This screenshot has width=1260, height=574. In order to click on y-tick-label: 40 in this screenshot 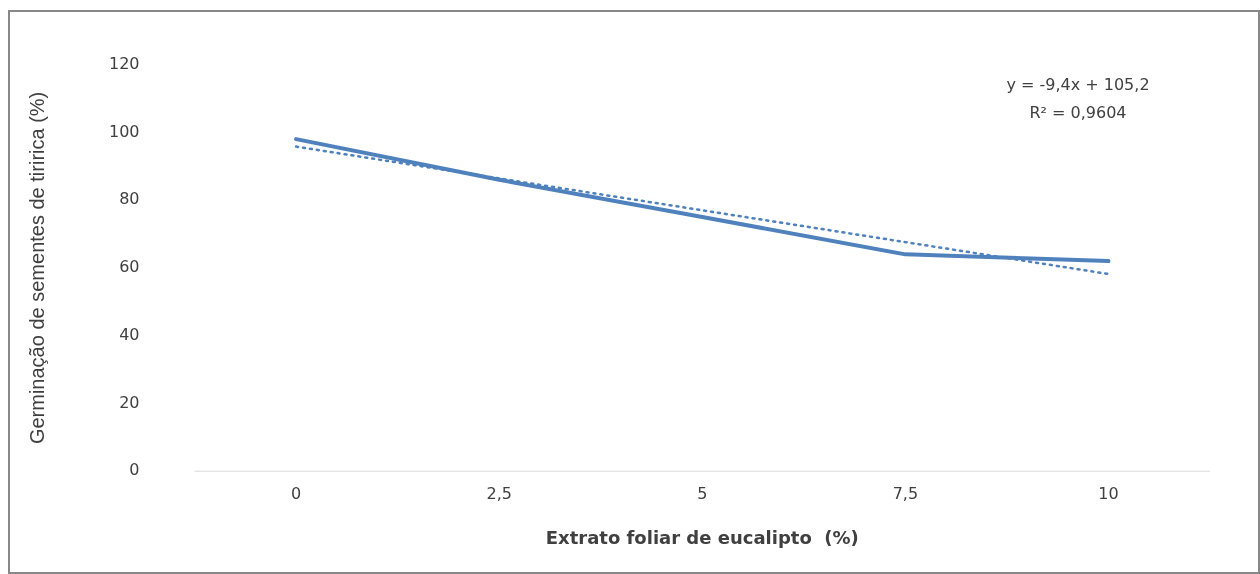, I will do `click(129, 334)`.